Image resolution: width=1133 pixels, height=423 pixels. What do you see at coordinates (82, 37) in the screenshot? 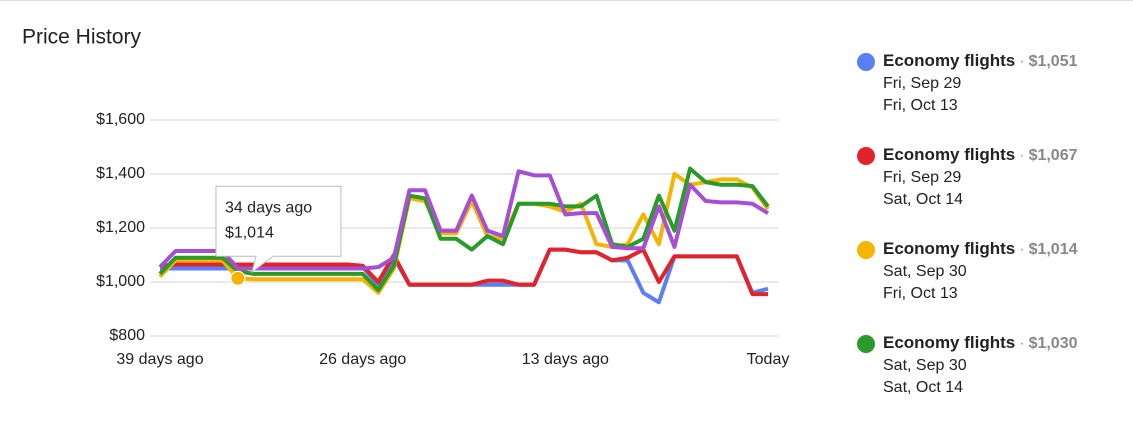
I see `chart-title: Price History` at bounding box center [82, 37].